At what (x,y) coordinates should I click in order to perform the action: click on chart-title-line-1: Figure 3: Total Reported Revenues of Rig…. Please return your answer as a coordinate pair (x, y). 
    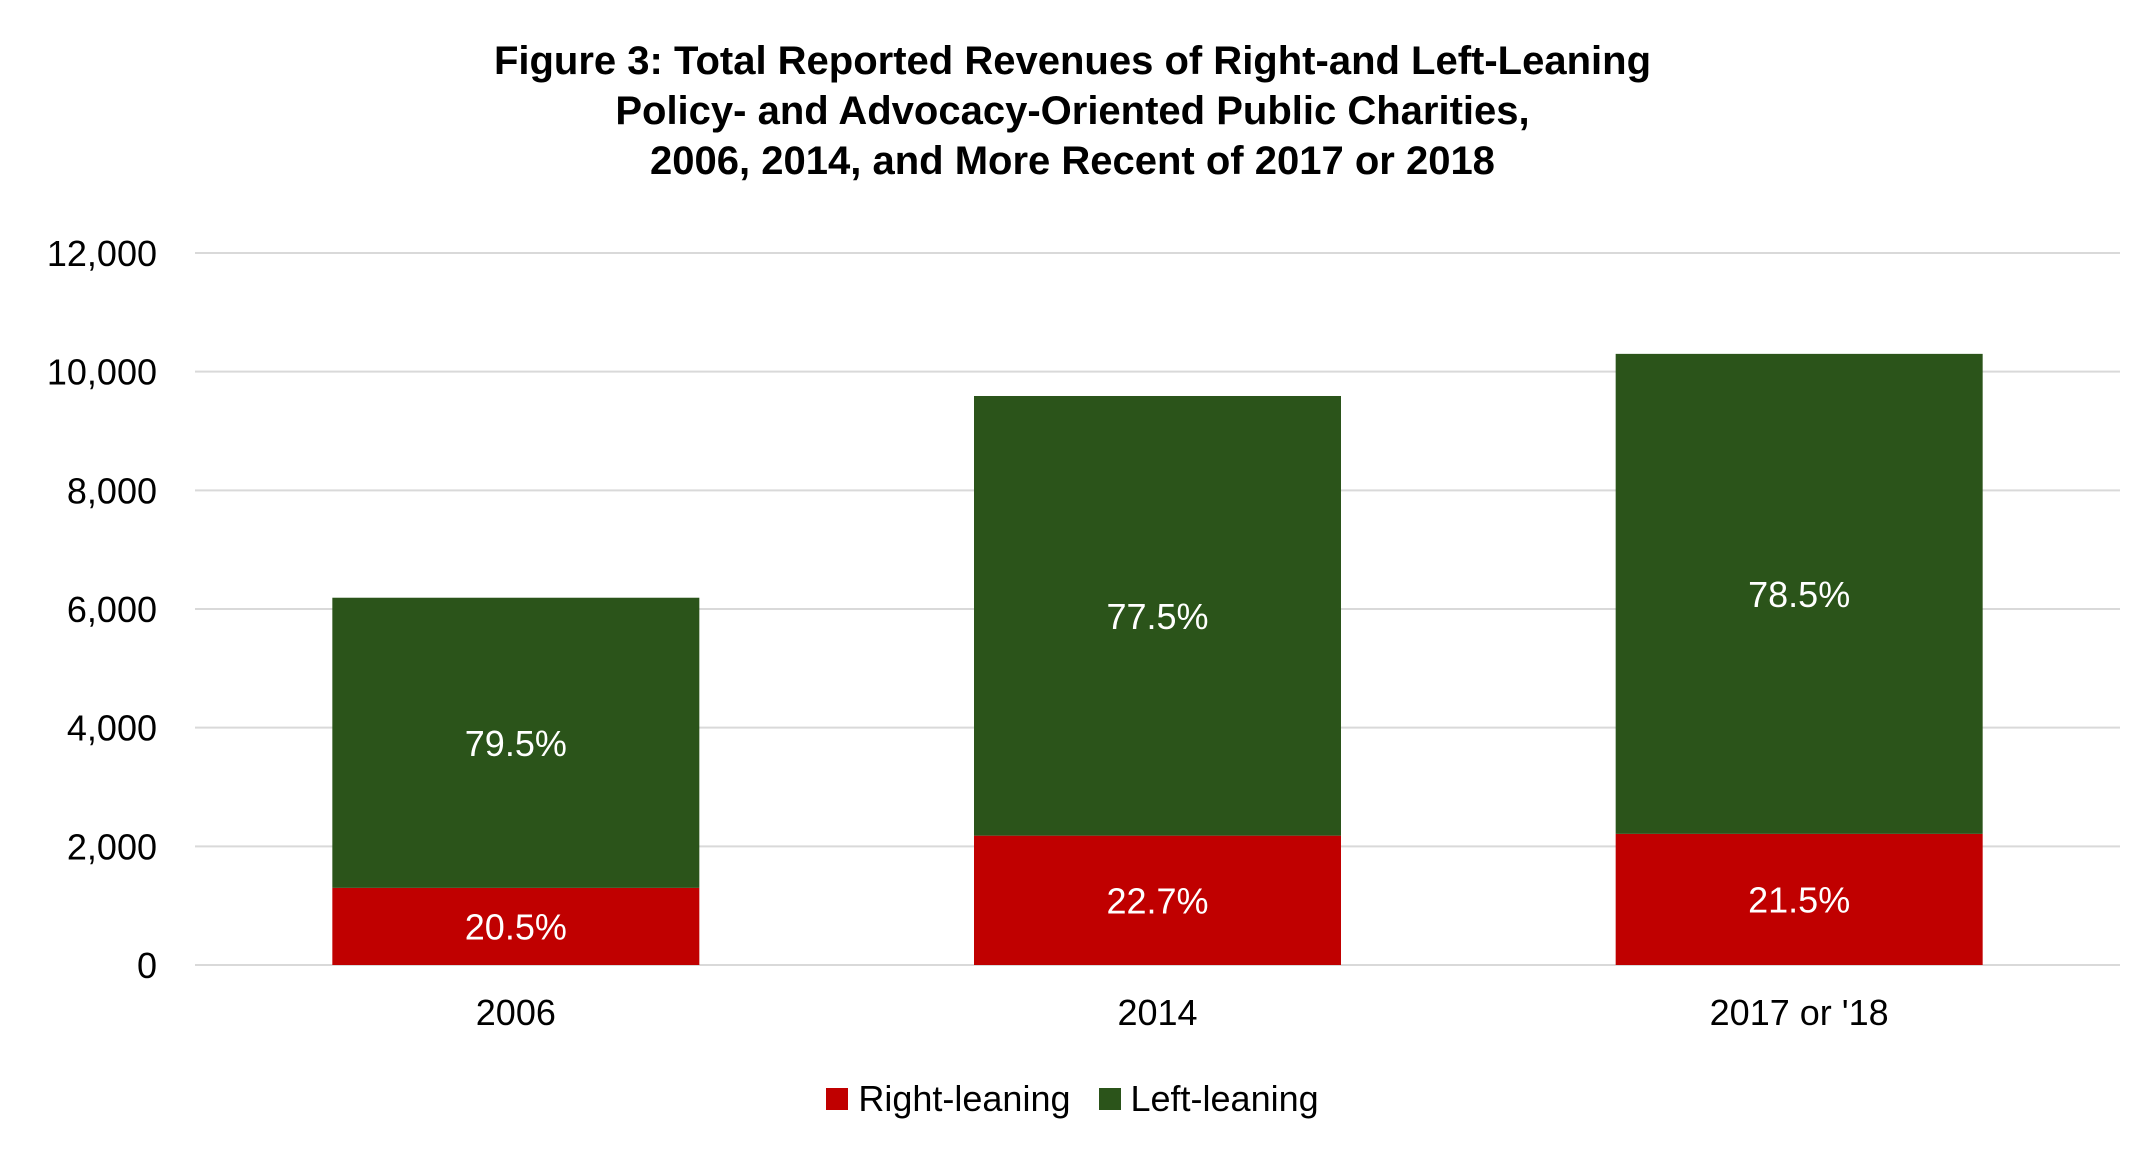
    Looking at the image, I should click on (1072, 61).